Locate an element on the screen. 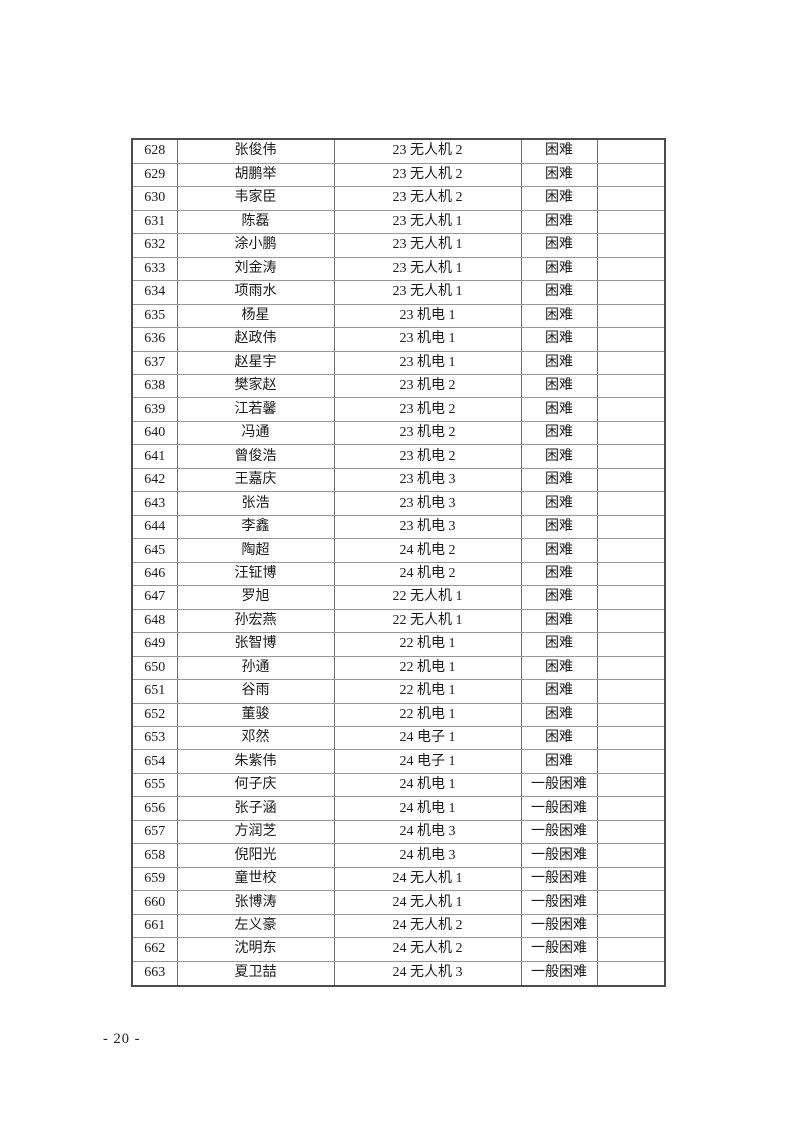  student-name-cell: 孙宏燕 is located at coordinates (255, 621).